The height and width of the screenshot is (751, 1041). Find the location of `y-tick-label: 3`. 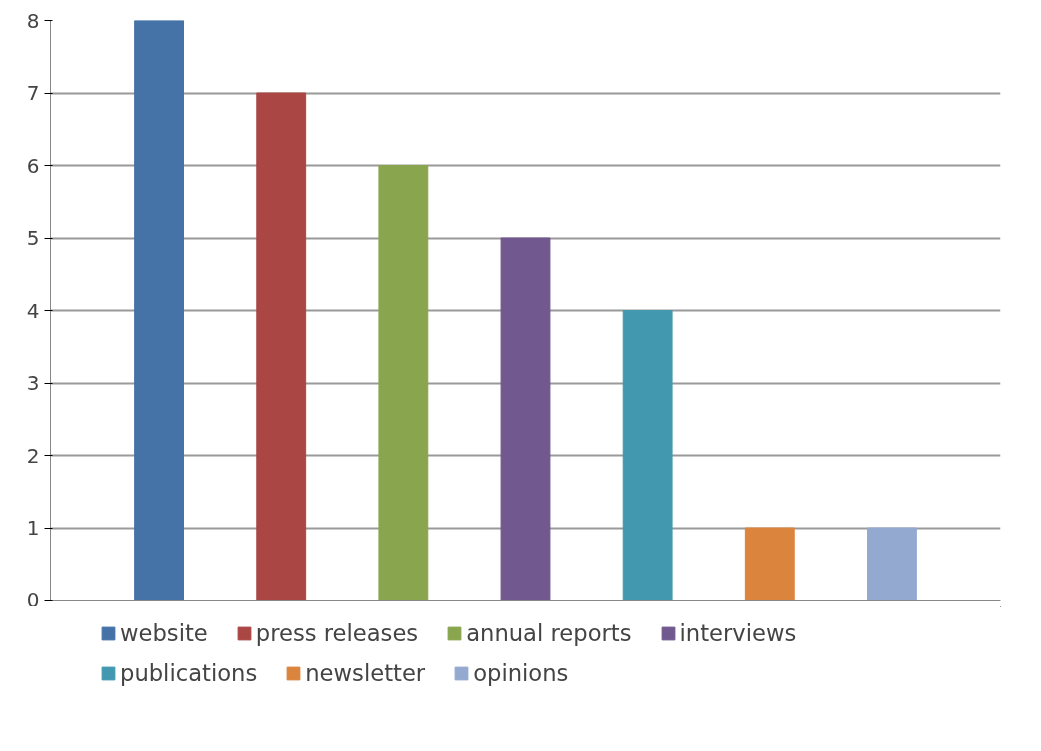

y-tick-label: 3 is located at coordinates (33, 383).